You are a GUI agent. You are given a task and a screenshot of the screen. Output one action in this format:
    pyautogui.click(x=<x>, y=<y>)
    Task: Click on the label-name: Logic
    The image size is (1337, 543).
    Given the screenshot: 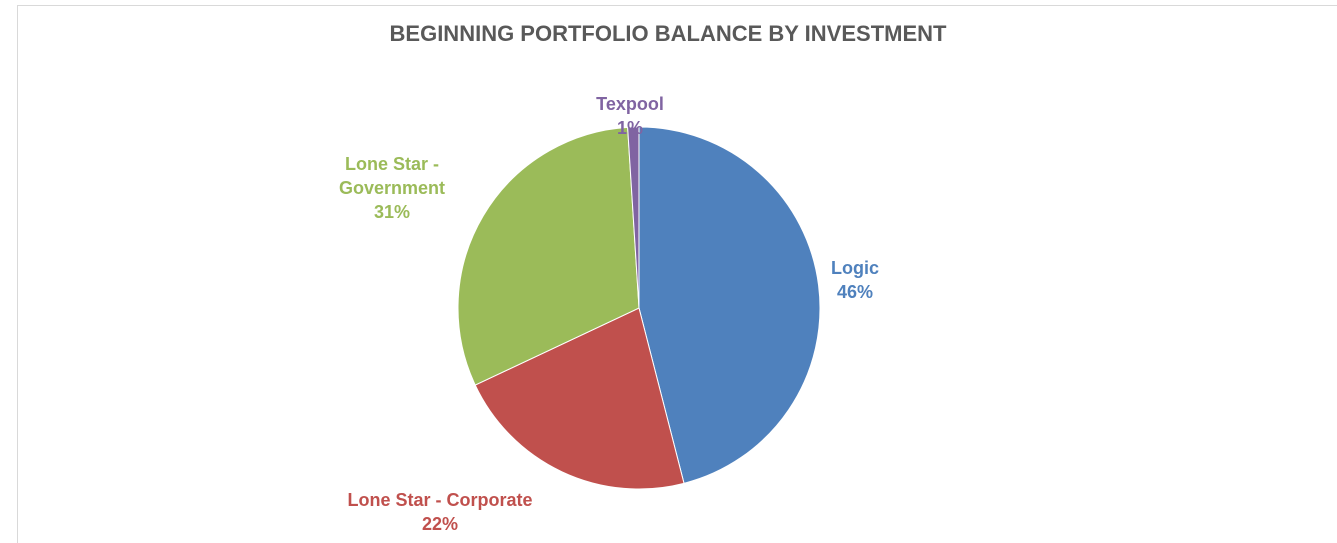 What is the action you would take?
    pyautogui.click(x=855, y=268)
    